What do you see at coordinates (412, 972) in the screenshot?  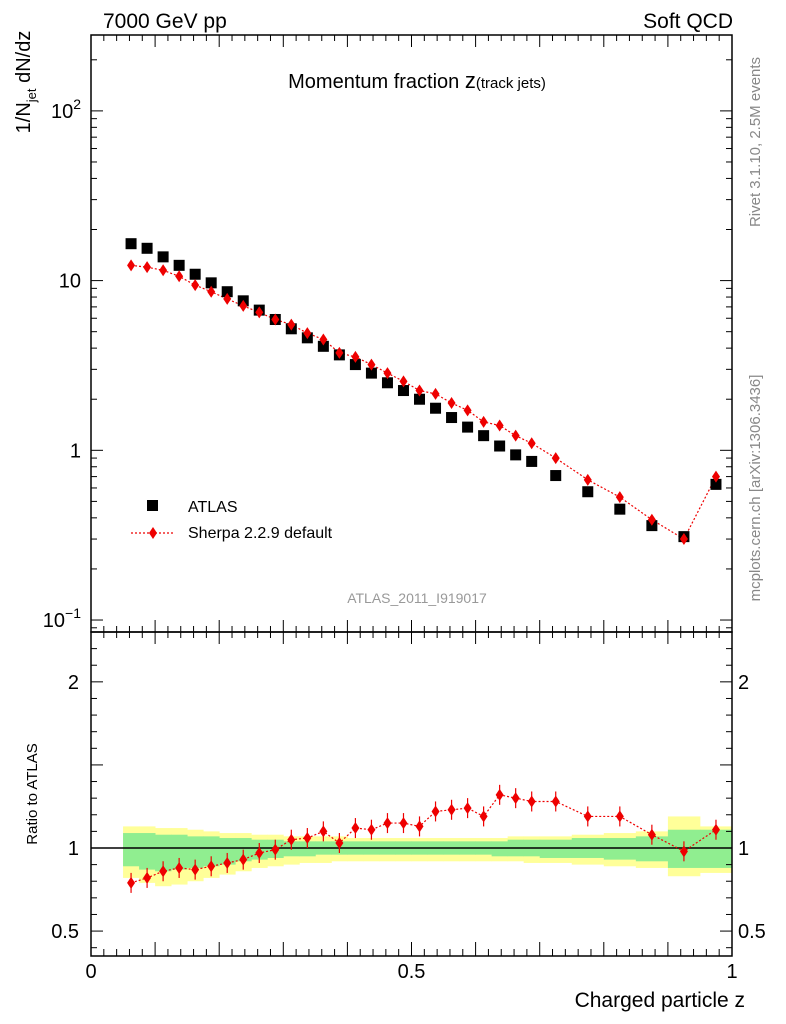 I see `x-tick-label: 0.5` at bounding box center [412, 972].